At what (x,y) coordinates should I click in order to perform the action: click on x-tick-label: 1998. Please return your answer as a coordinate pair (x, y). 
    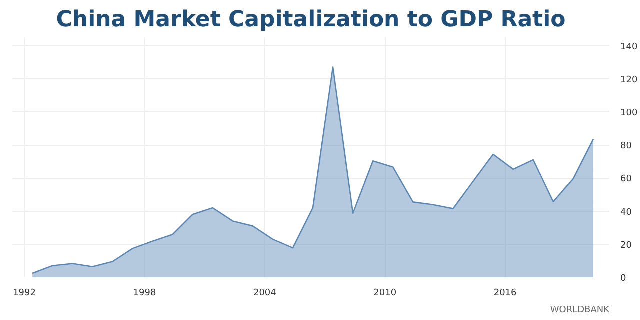
    Looking at the image, I should click on (144, 293).